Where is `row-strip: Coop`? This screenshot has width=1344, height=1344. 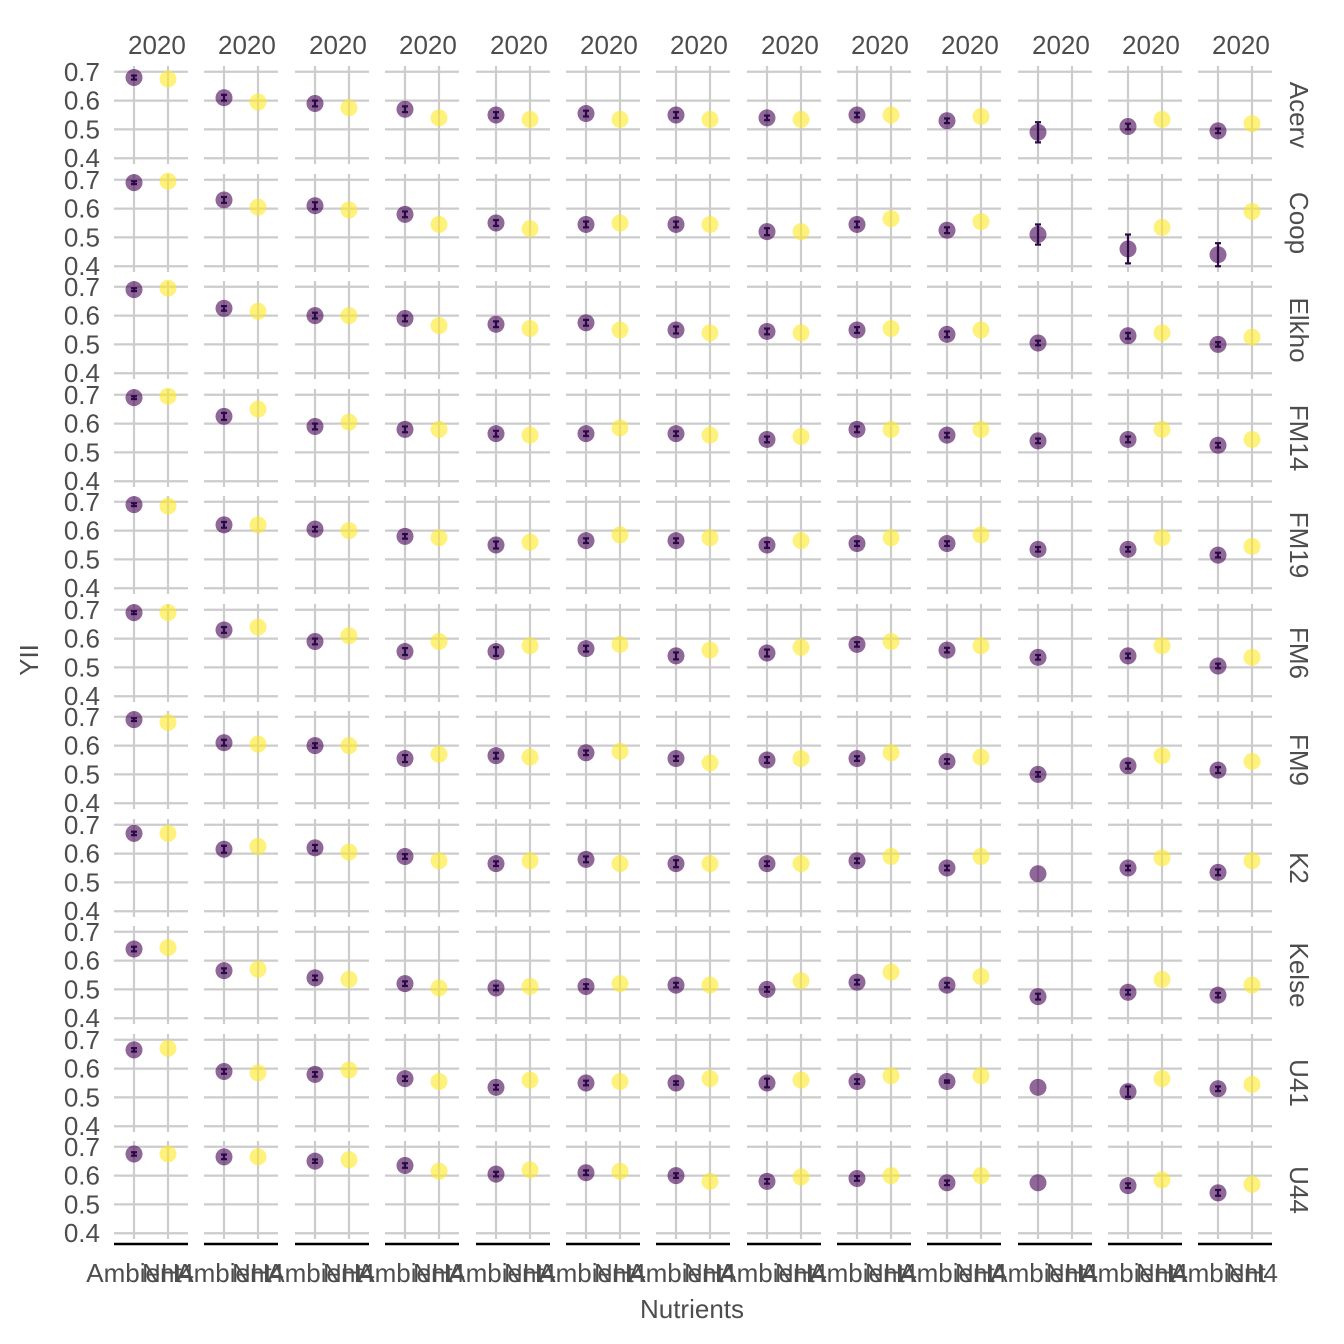 row-strip: Coop is located at coordinates (1299, 223).